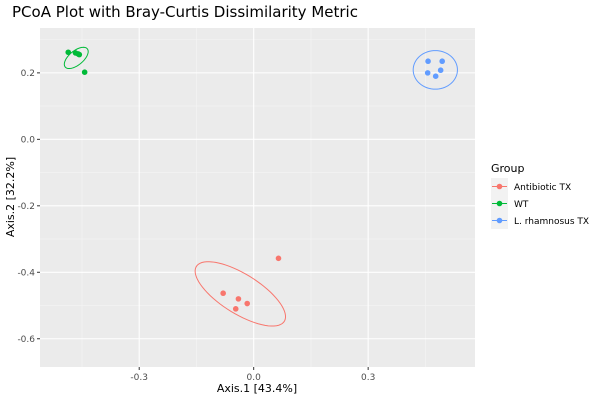  What do you see at coordinates (26, 273) in the screenshot?
I see `y-tick-label: -0.4` at bounding box center [26, 273].